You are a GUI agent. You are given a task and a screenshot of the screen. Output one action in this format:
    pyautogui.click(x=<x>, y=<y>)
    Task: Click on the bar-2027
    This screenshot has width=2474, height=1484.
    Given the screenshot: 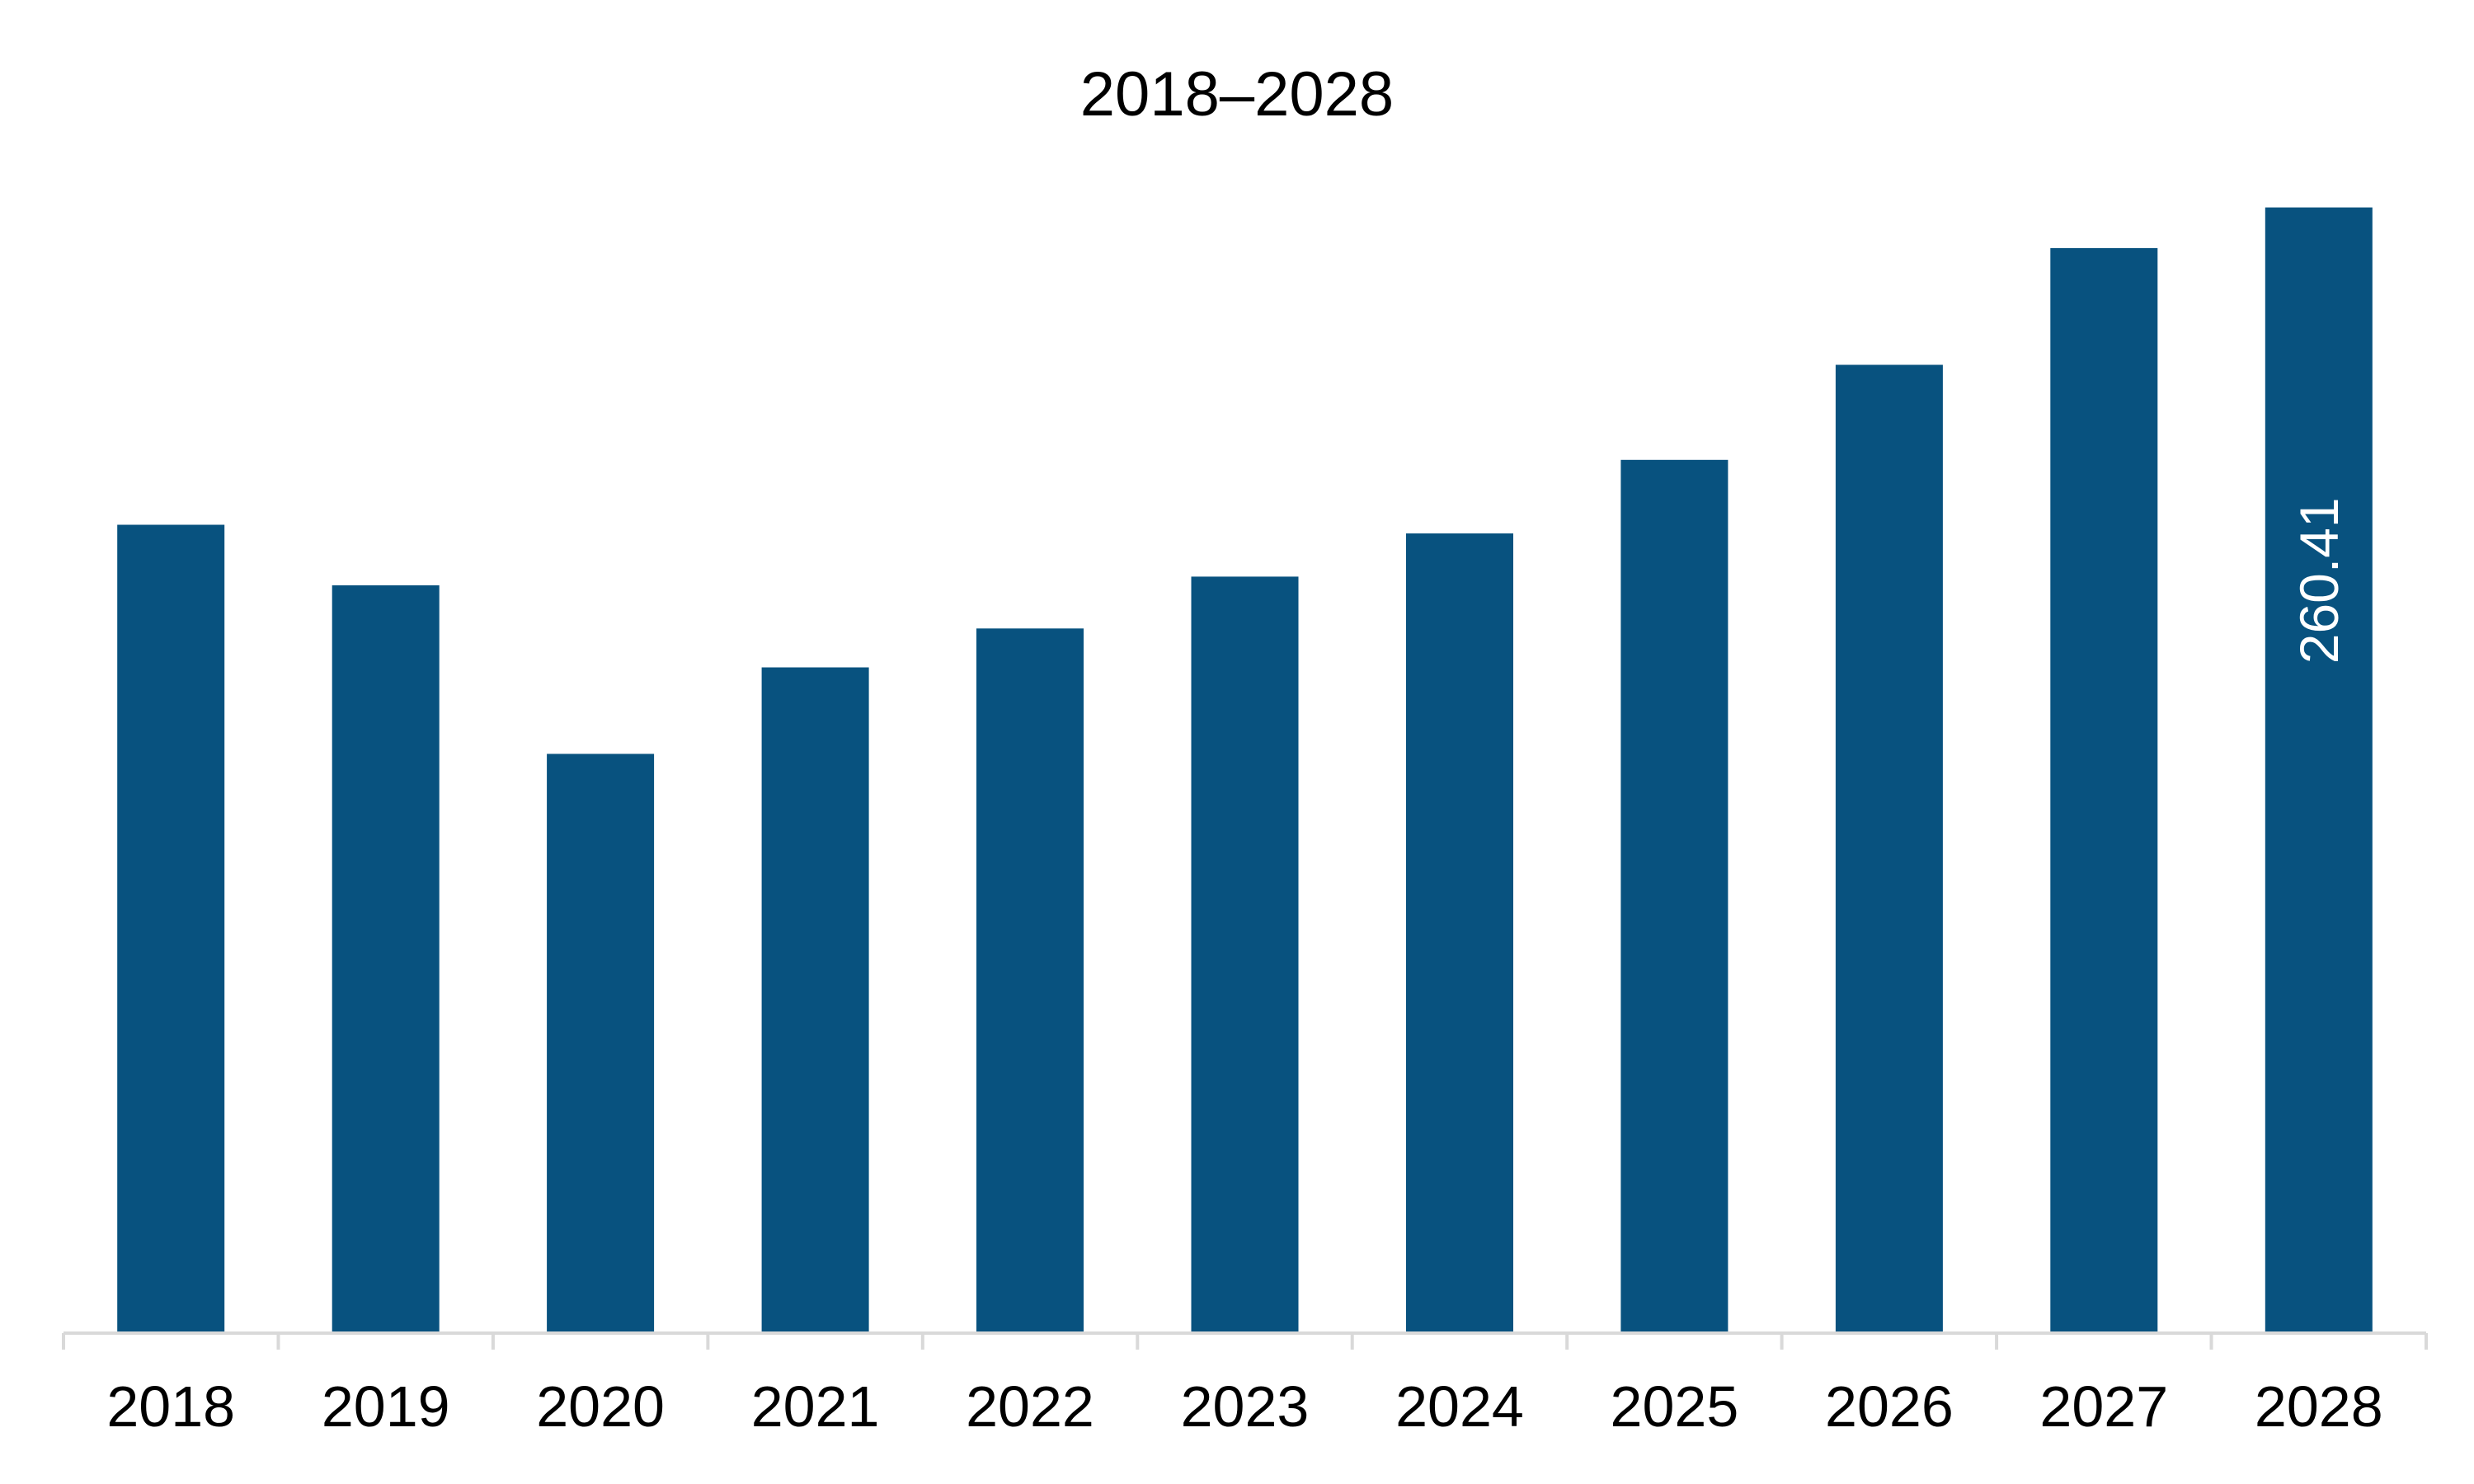 What is the action you would take?
    pyautogui.click(x=2104, y=790)
    